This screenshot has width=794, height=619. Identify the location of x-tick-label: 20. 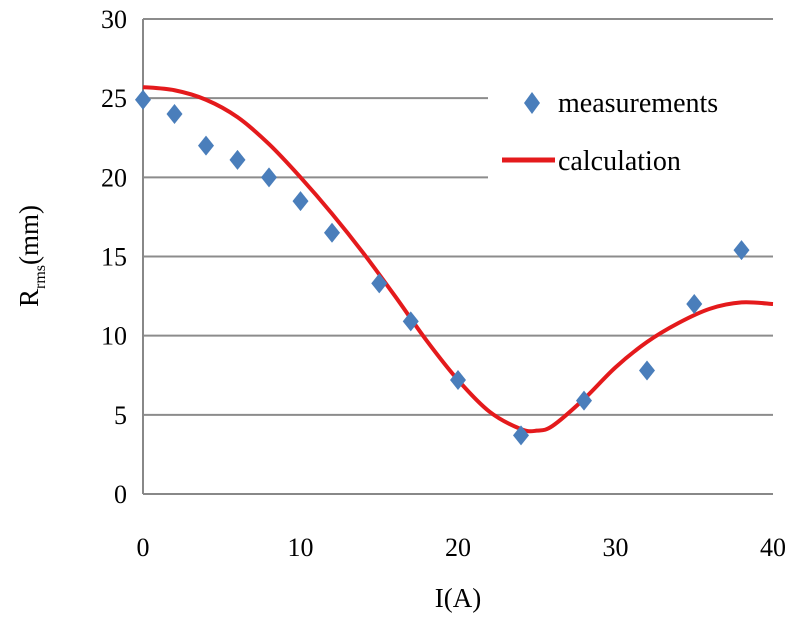
(458, 547).